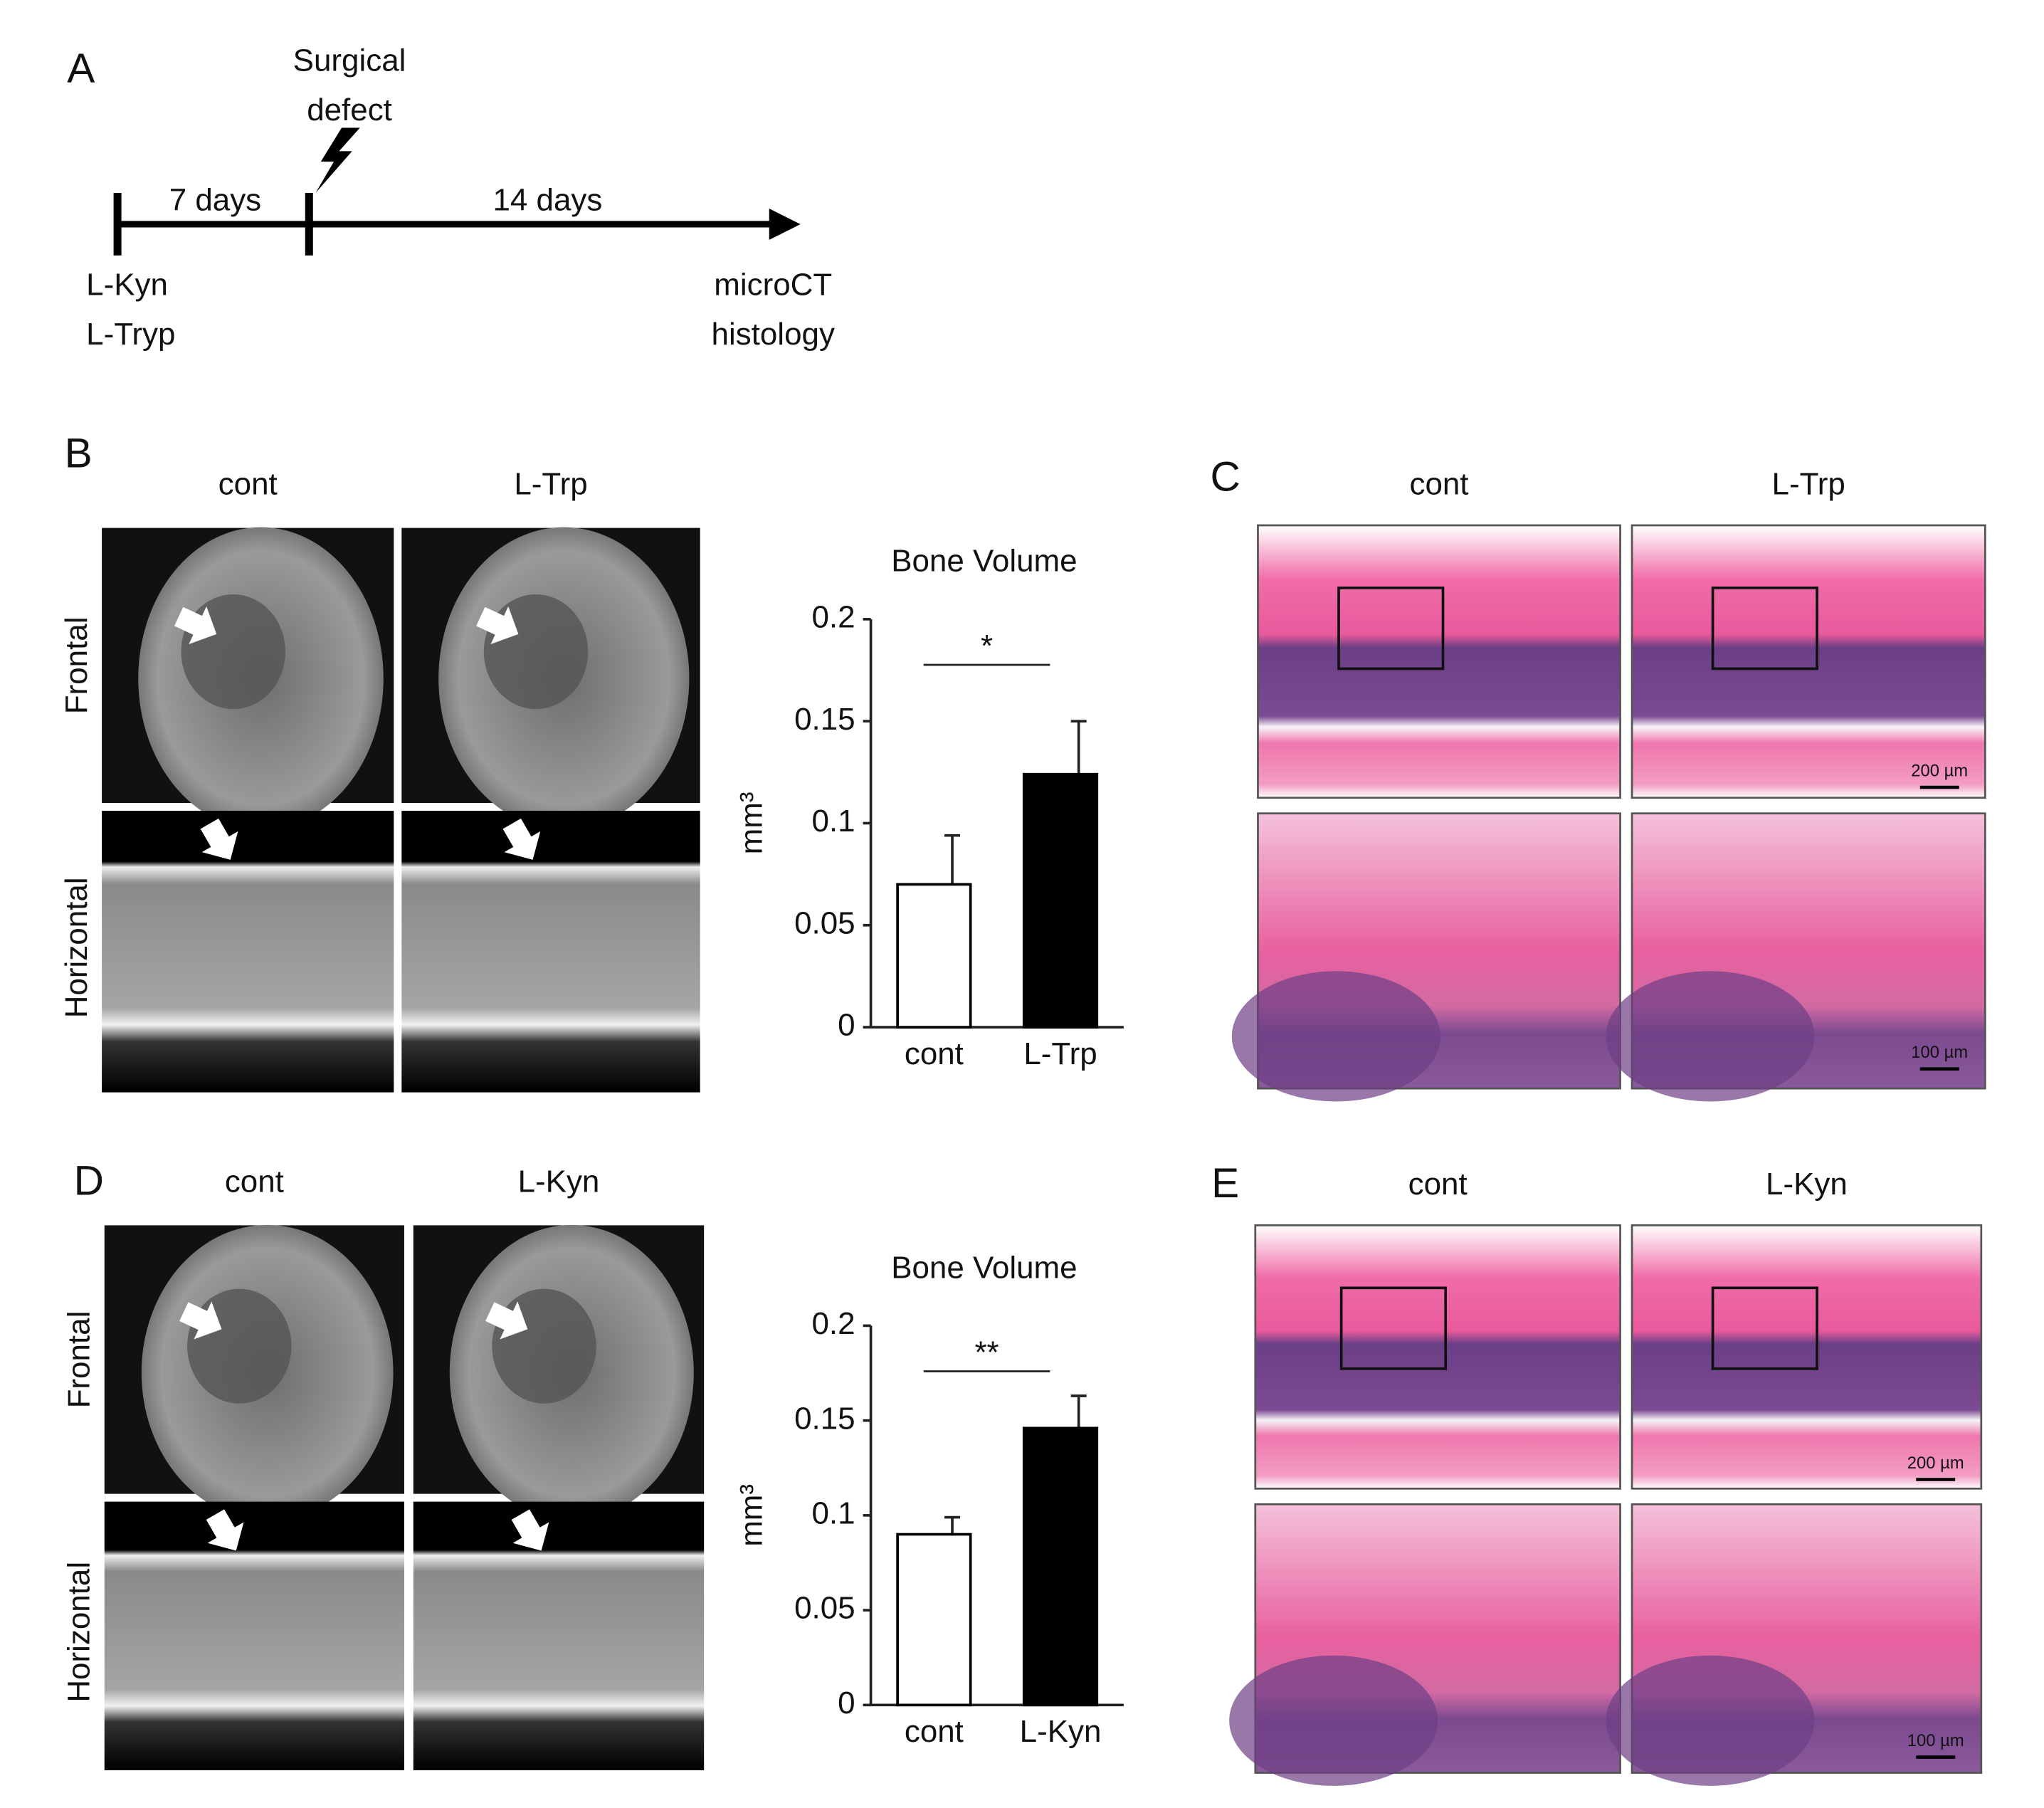  I want to click on start-label: L-Kyn, so click(127, 284).